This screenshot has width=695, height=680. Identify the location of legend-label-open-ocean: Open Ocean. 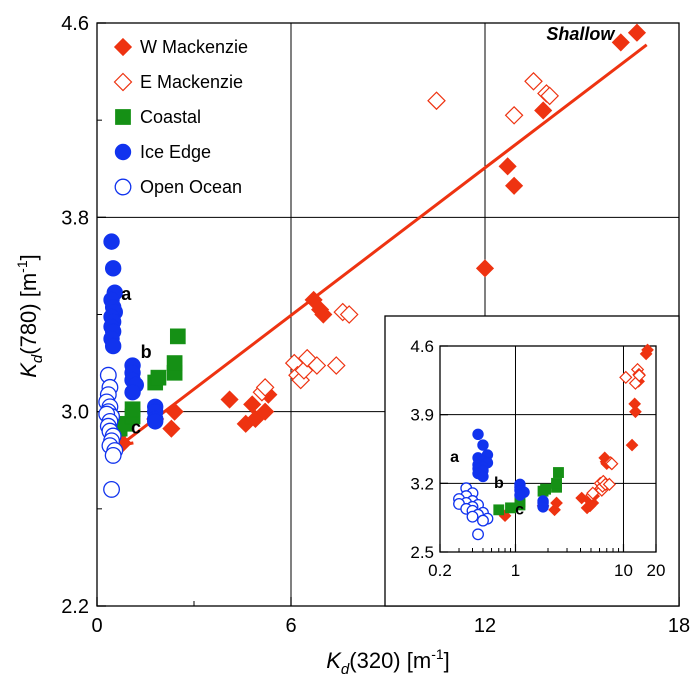
(191, 187).